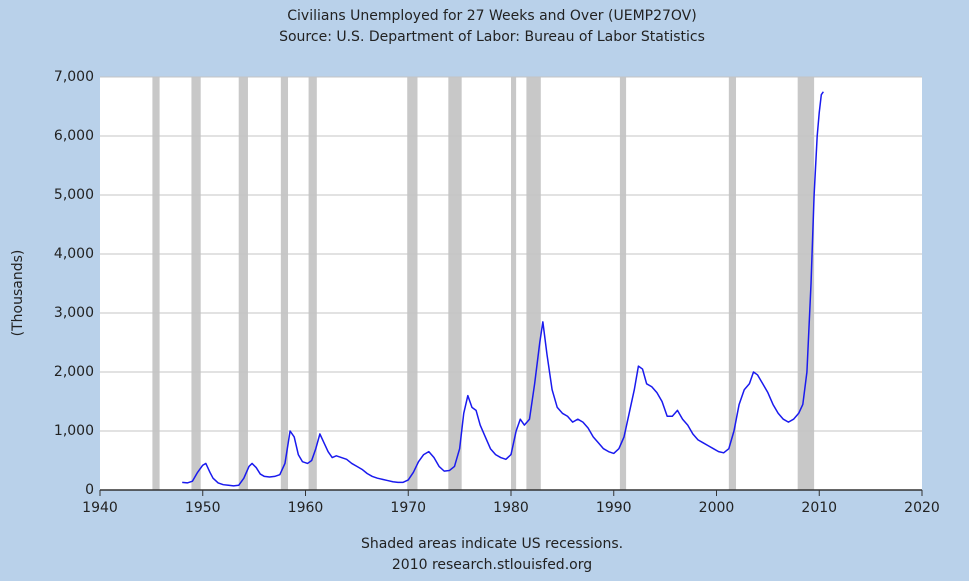 This screenshot has height=581, width=969. Describe the element at coordinates (89, 490) in the screenshot. I see `y-tick-label: 0` at that location.